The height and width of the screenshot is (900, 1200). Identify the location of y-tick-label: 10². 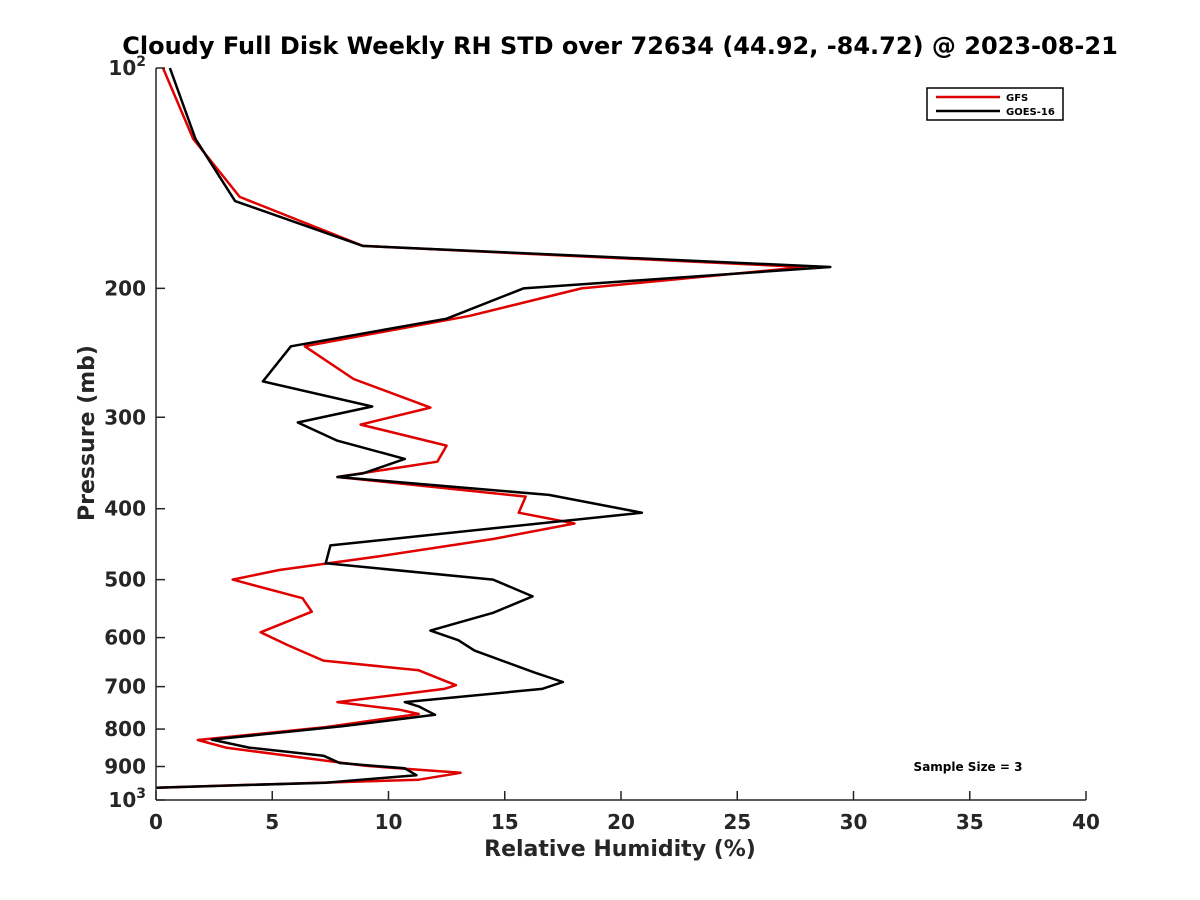
(127, 67).